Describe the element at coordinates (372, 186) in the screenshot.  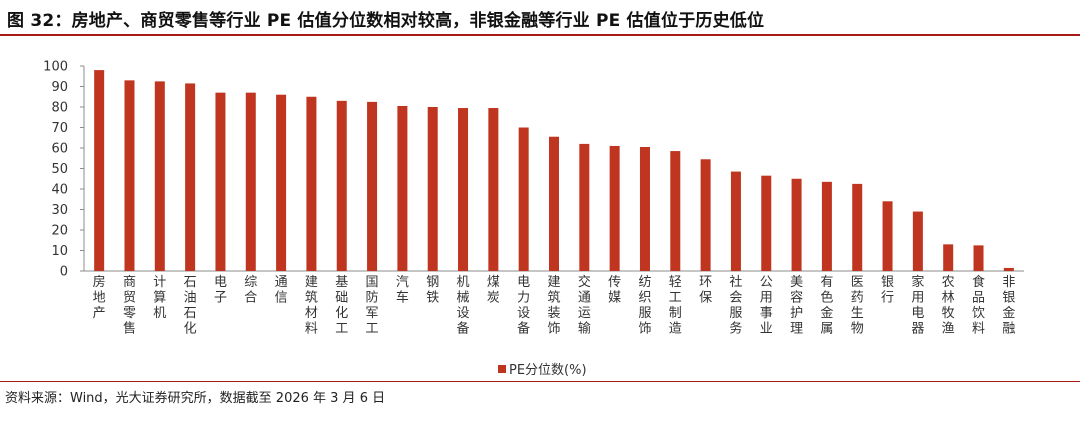
I see `bar-国防军工` at that location.